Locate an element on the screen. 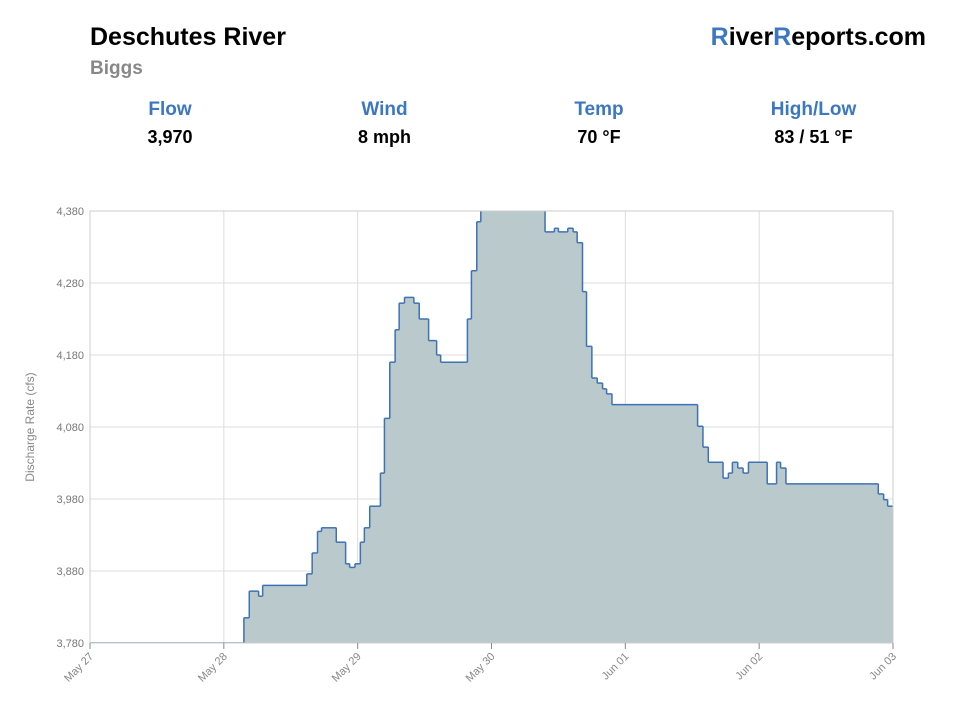 This screenshot has height=725, width=960. logo-part: iver is located at coordinates (751, 37).